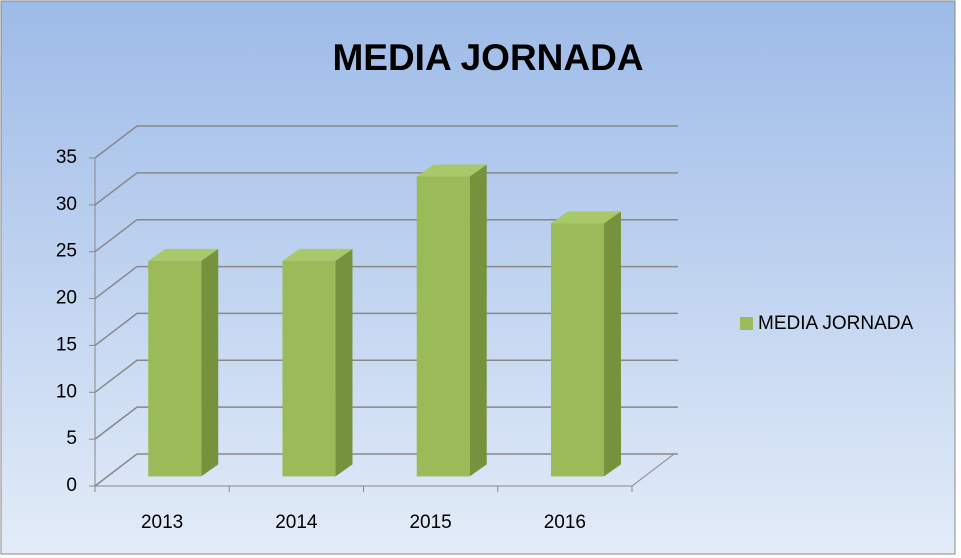 The image size is (961, 558). Describe the element at coordinates (162, 522) in the screenshot. I see `x-tick-label: 2013` at that location.